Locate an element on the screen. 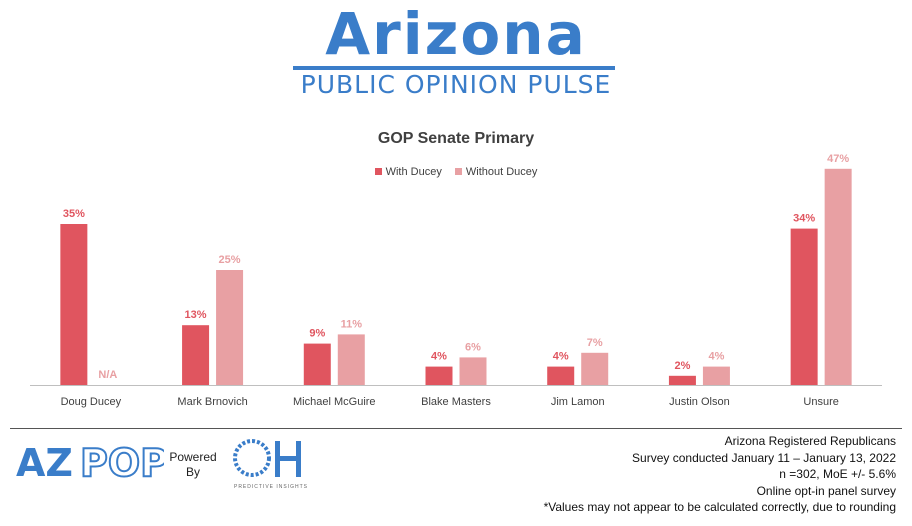 The width and height of the screenshot is (912, 526). bar-without-ducey-michael-mcguire is located at coordinates (351, 359).